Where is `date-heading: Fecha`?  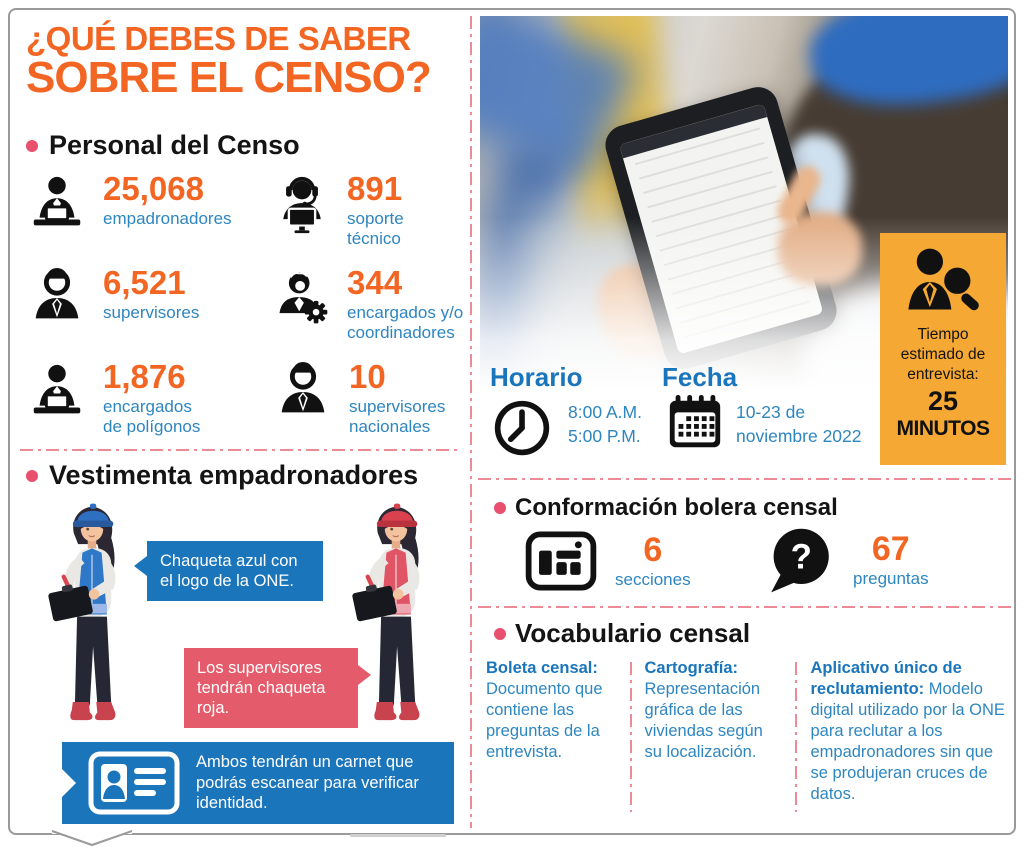 date-heading: Fecha is located at coordinates (700, 377).